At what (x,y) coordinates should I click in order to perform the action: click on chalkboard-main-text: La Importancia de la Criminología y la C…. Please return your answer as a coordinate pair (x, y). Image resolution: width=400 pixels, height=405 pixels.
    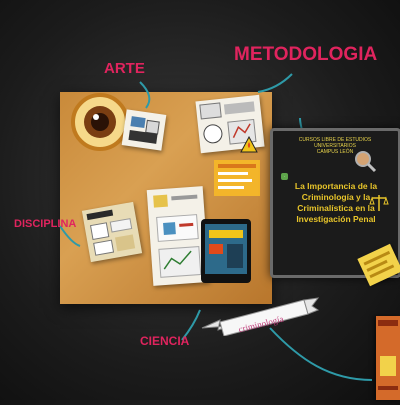
    Looking at the image, I should click on (336, 202).